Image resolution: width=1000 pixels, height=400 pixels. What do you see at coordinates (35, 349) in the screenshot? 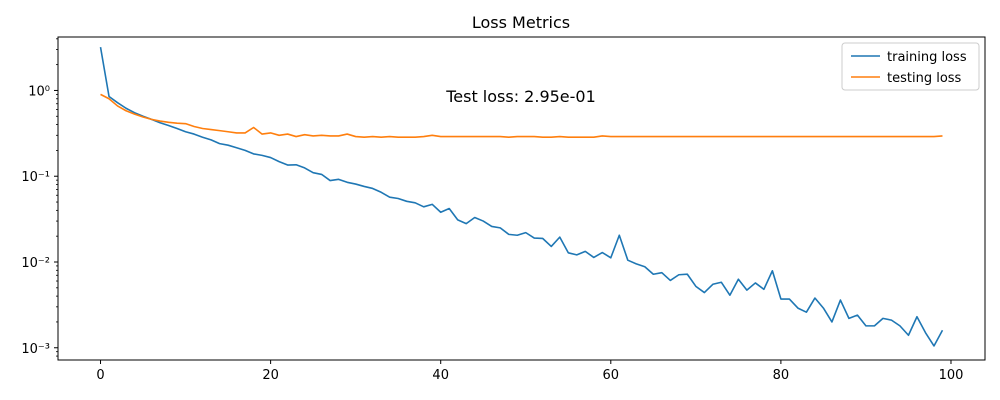
I see `y-tick-label: 10⁻³` at bounding box center [35, 349].